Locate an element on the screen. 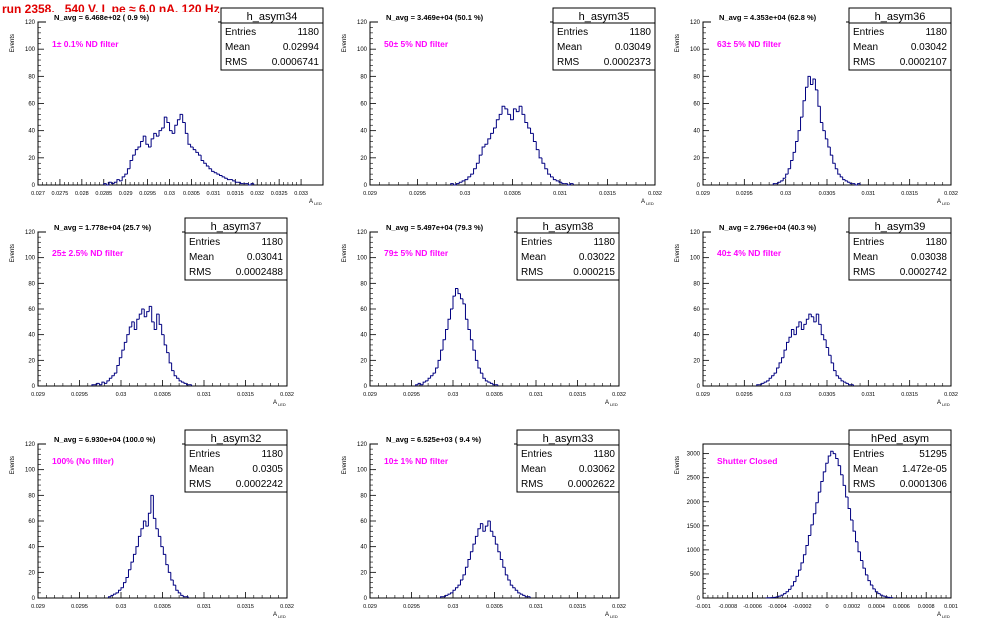  stat-value-rms: 0.0002742 is located at coordinates (924, 272).